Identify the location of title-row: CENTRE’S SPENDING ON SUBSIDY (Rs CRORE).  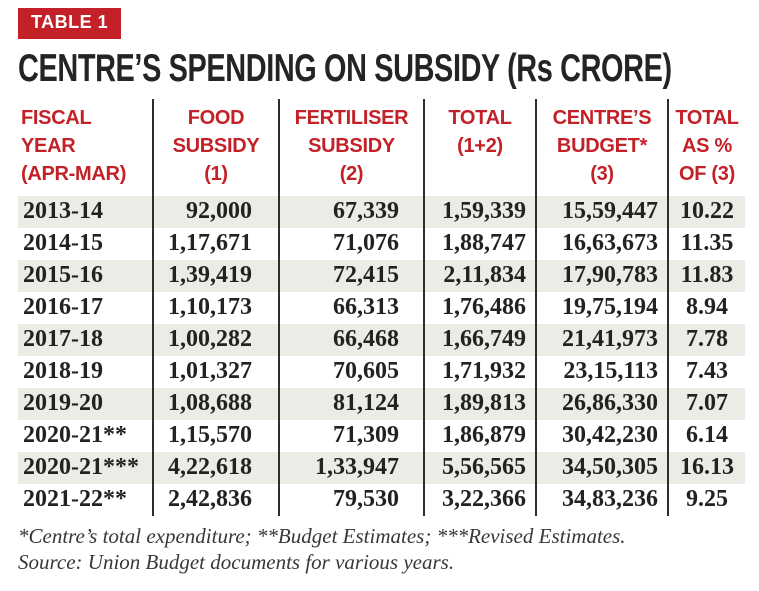
(388, 70).